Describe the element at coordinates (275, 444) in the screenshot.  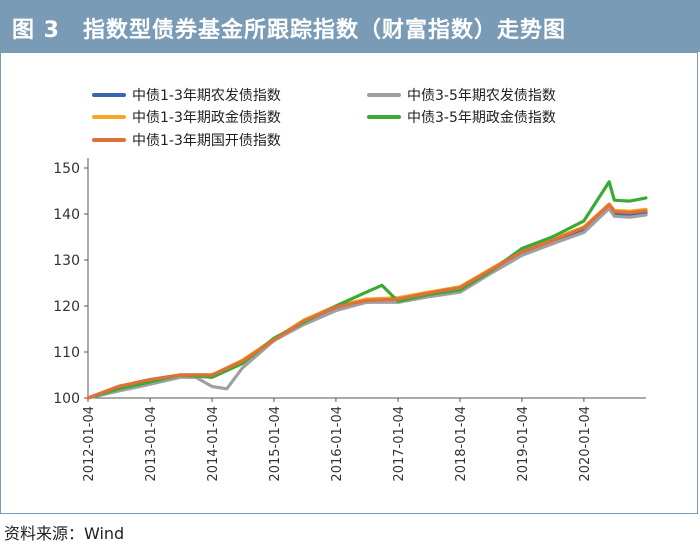
I see `x-tick-label: 2015-01-04` at that location.